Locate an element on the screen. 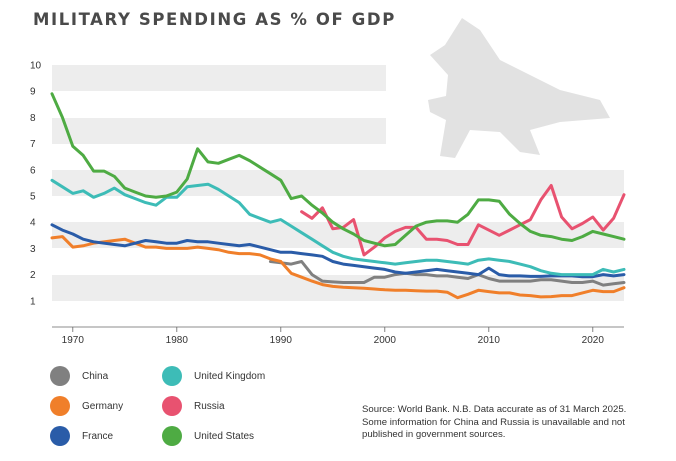  y-tick-label: 7 is located at coordinates (33, 144).